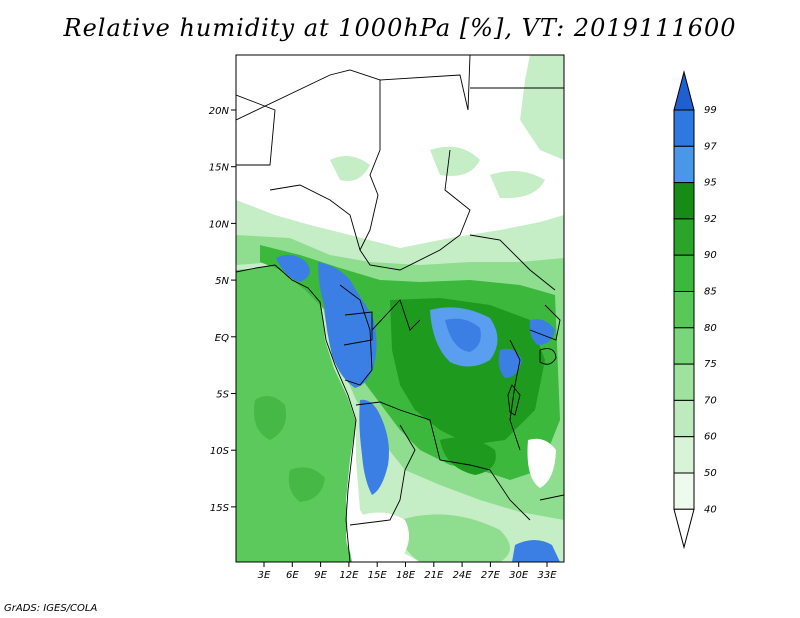 The image size is (800, 618). I want to click on colorbar-label: 85, so click(710, 292).